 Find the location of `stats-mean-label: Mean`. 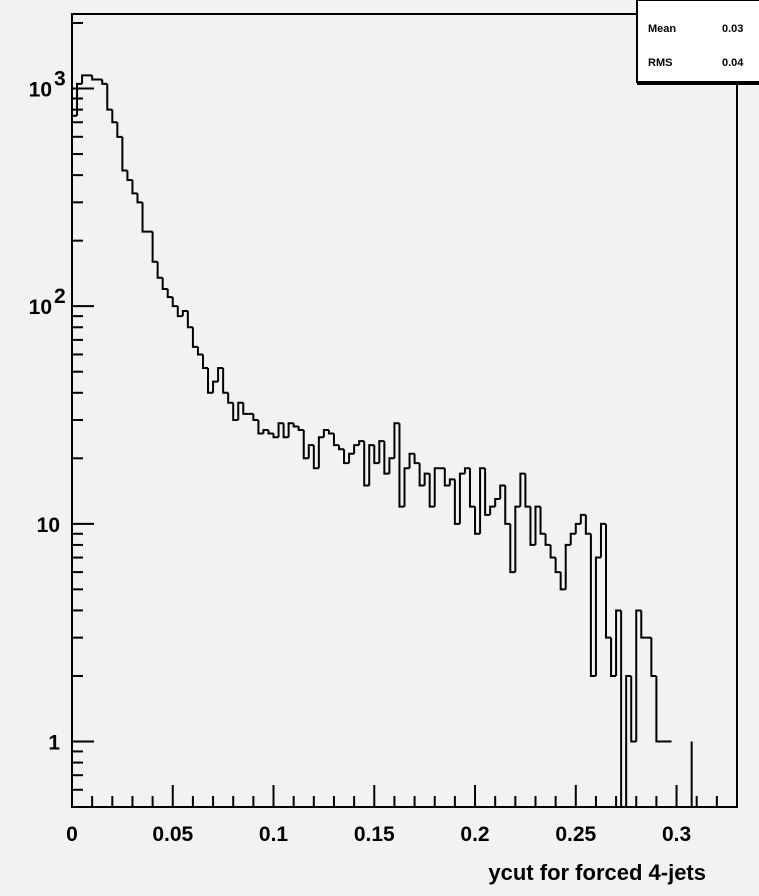

stats-mean-label: Mean is located at coordinates (662, 29).